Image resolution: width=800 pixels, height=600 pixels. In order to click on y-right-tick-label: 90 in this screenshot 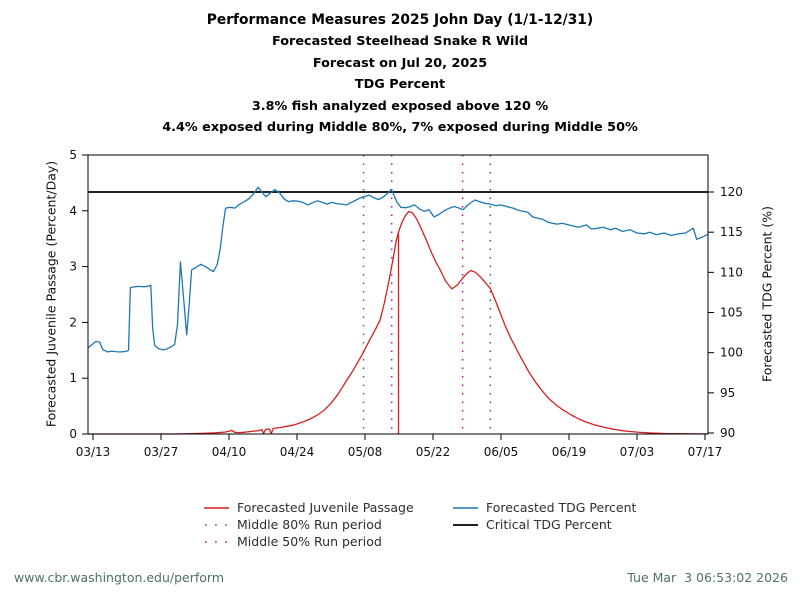, I will do `click(727, 433)`.